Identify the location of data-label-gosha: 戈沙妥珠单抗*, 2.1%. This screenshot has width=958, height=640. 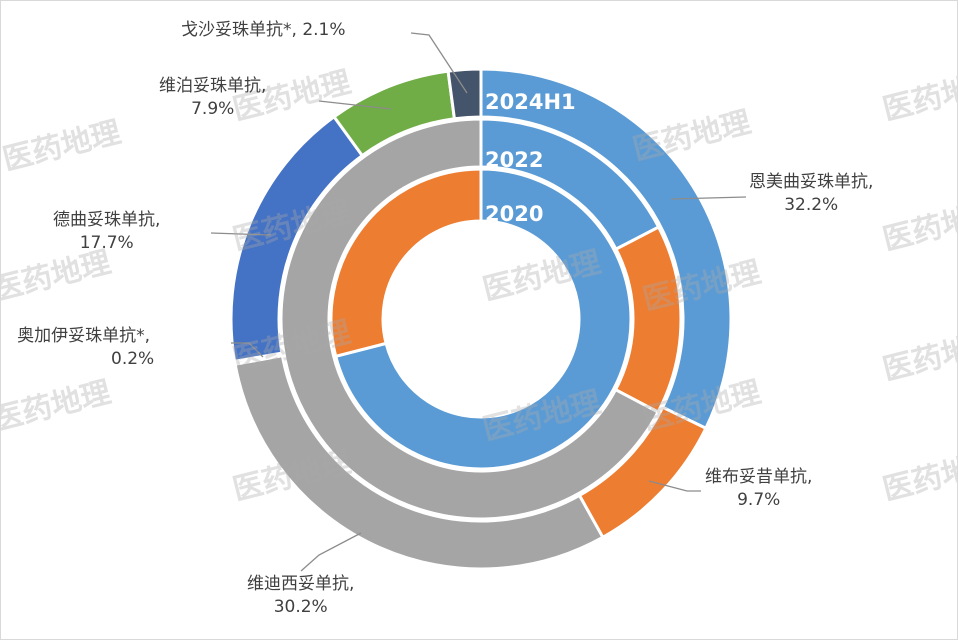
(263, 30).